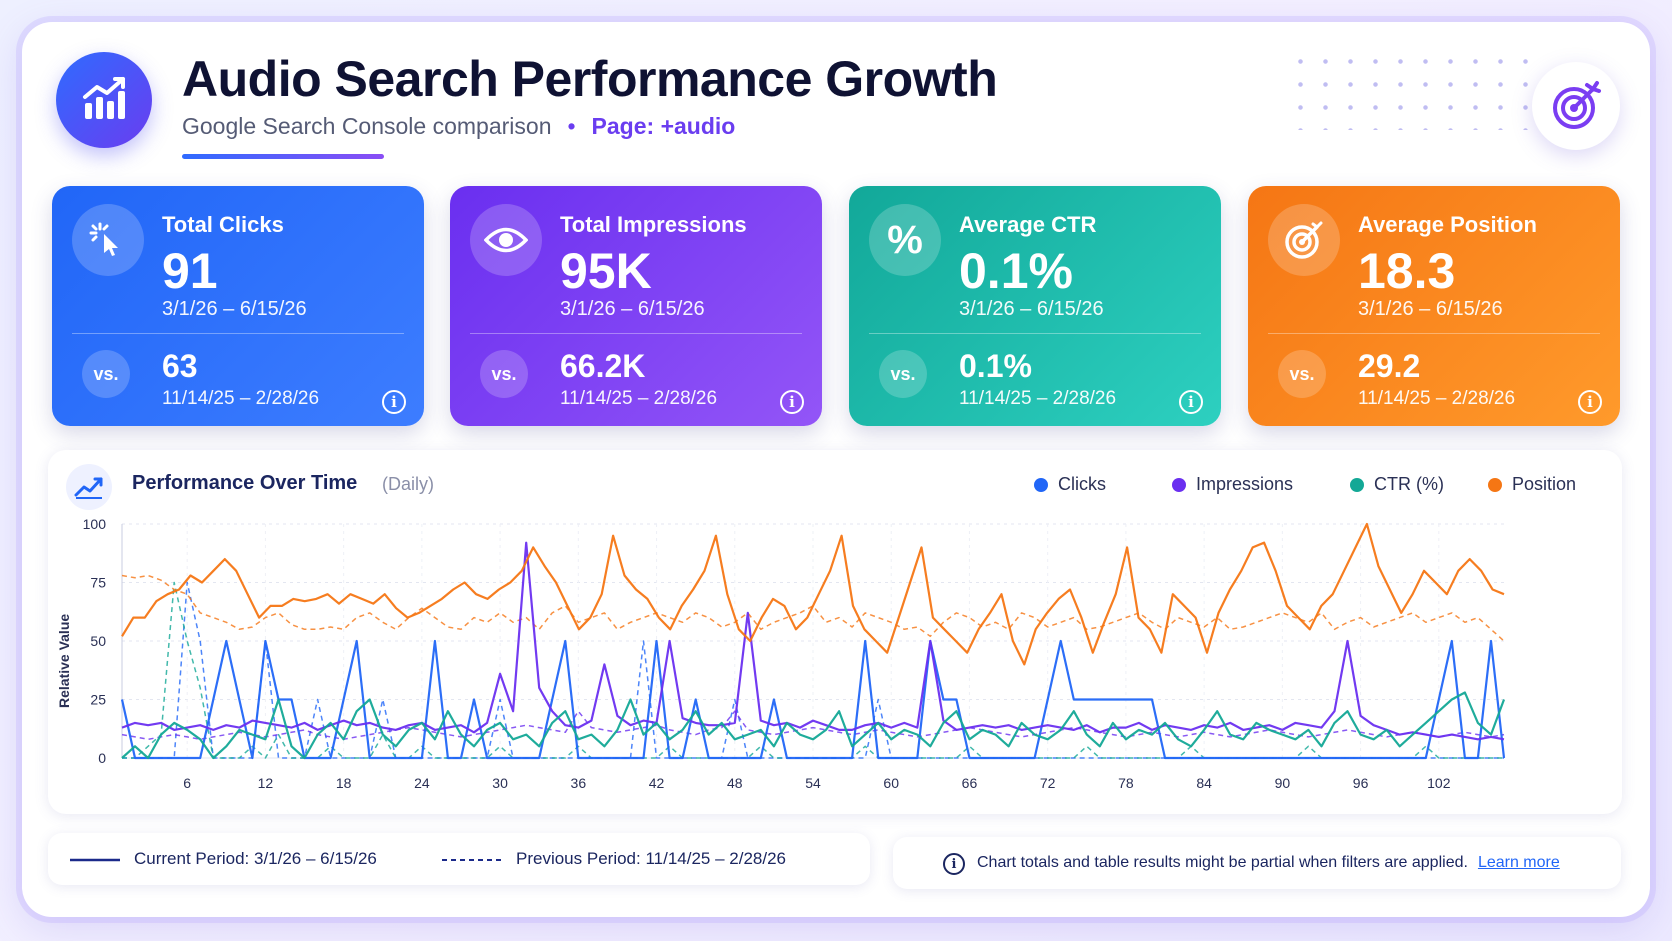  I want to click on percent-icon: %, so click(905, 240).